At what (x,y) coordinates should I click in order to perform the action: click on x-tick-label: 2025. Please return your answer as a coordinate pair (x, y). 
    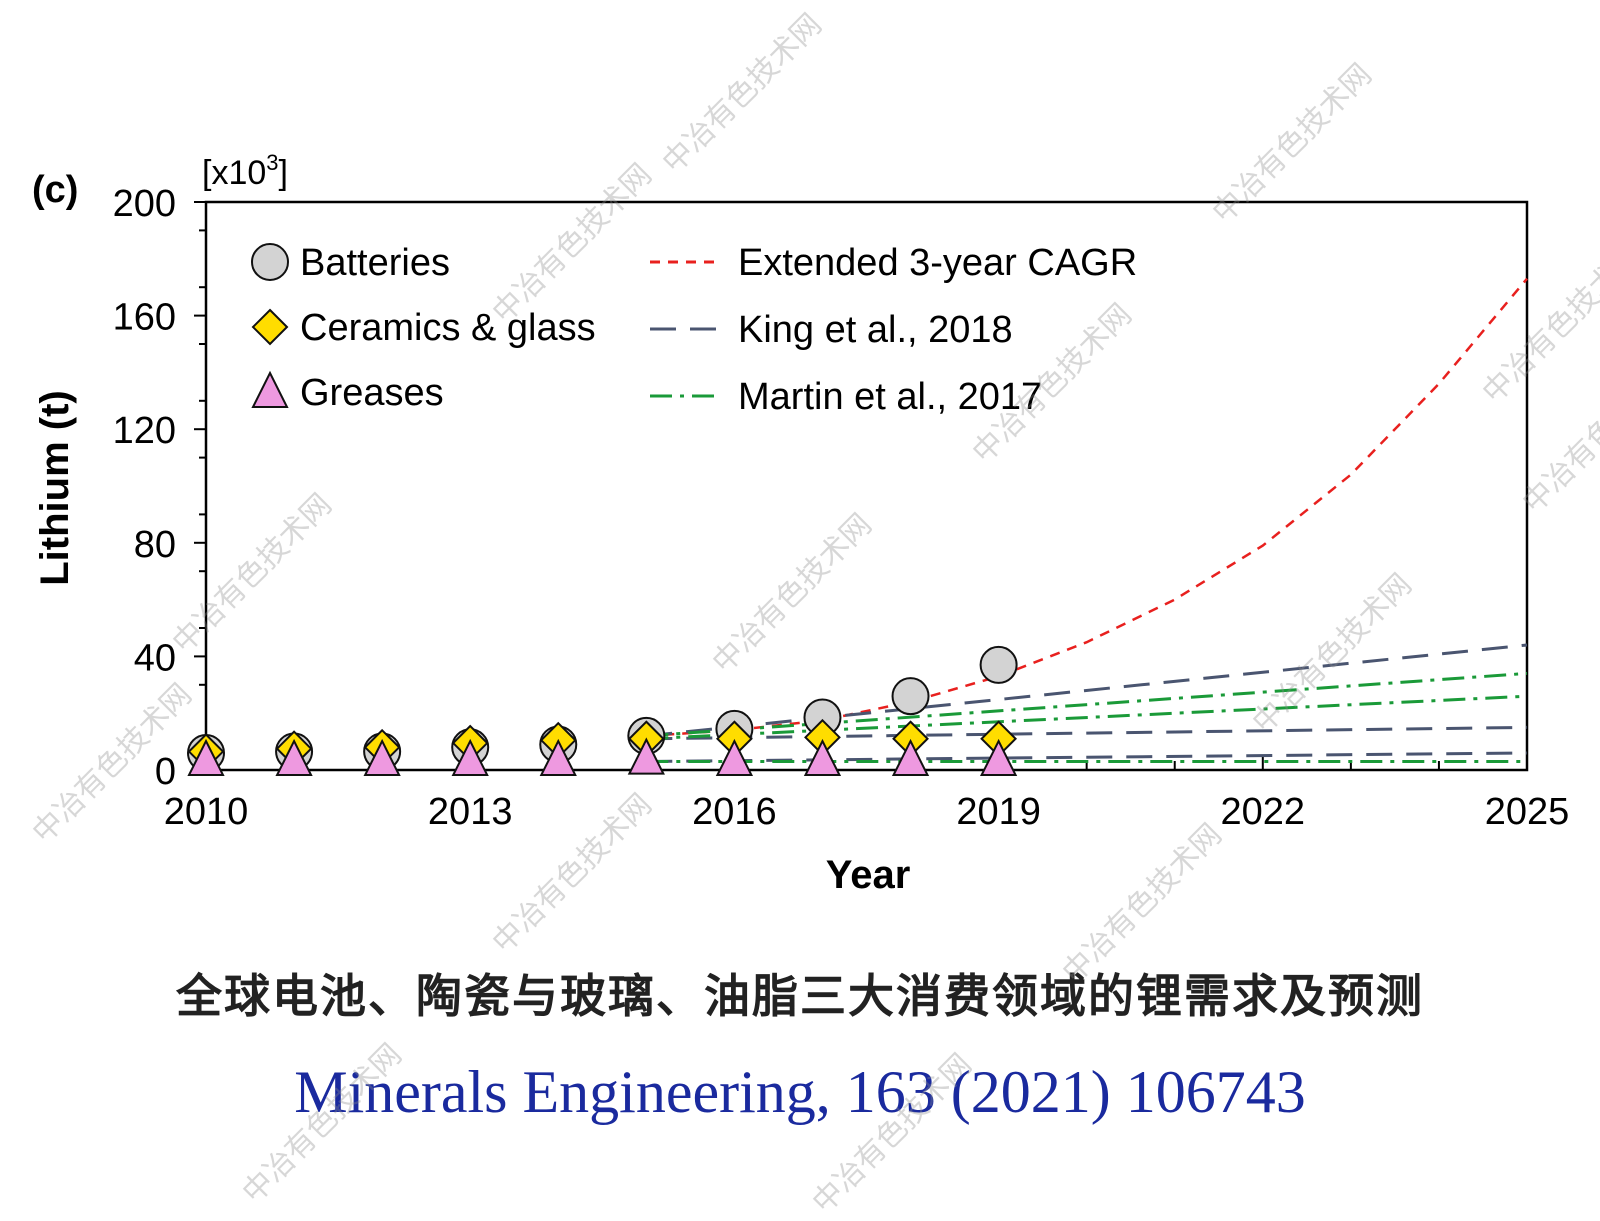
    Looking at the image, I should click on (1527, 812).